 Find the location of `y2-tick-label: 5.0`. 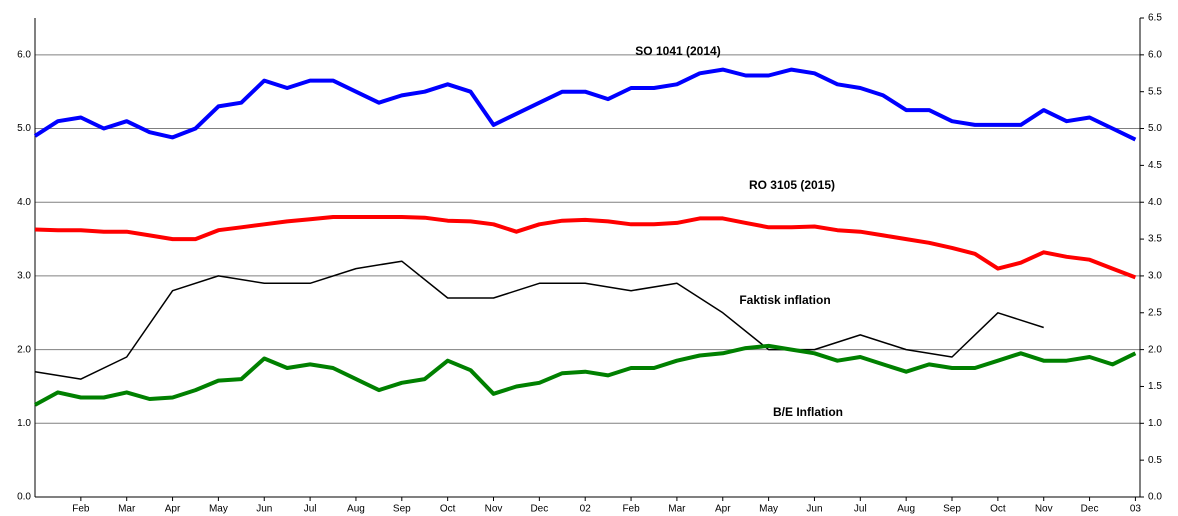

y2-tick-label: 5.0 is located at coordinates (1155, 128).